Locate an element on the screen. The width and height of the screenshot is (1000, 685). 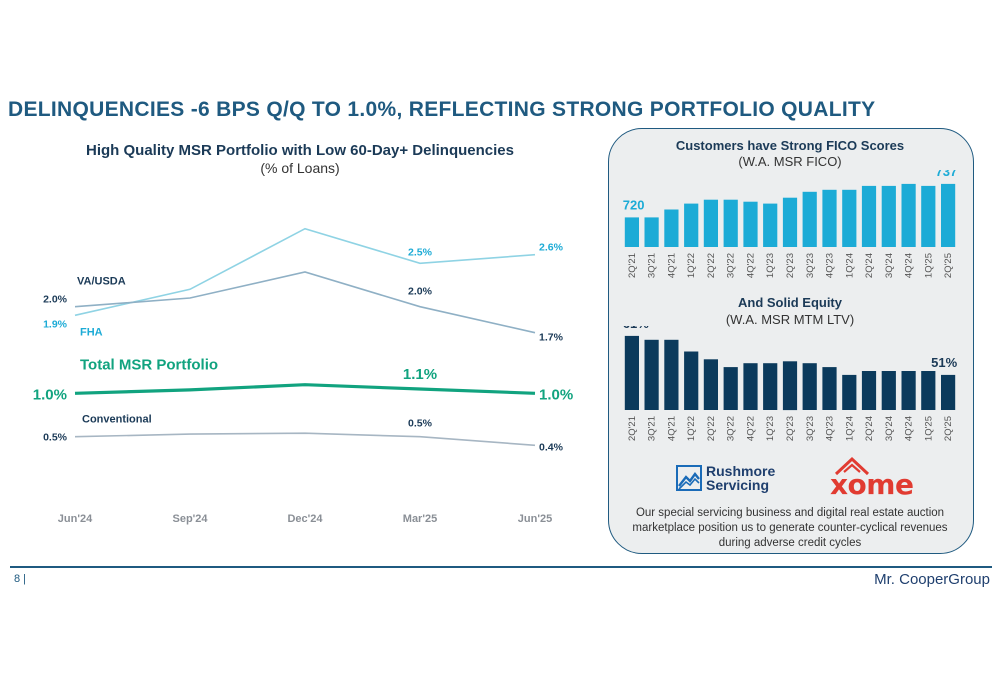
footer-divider is located at coordinates (501, 567).